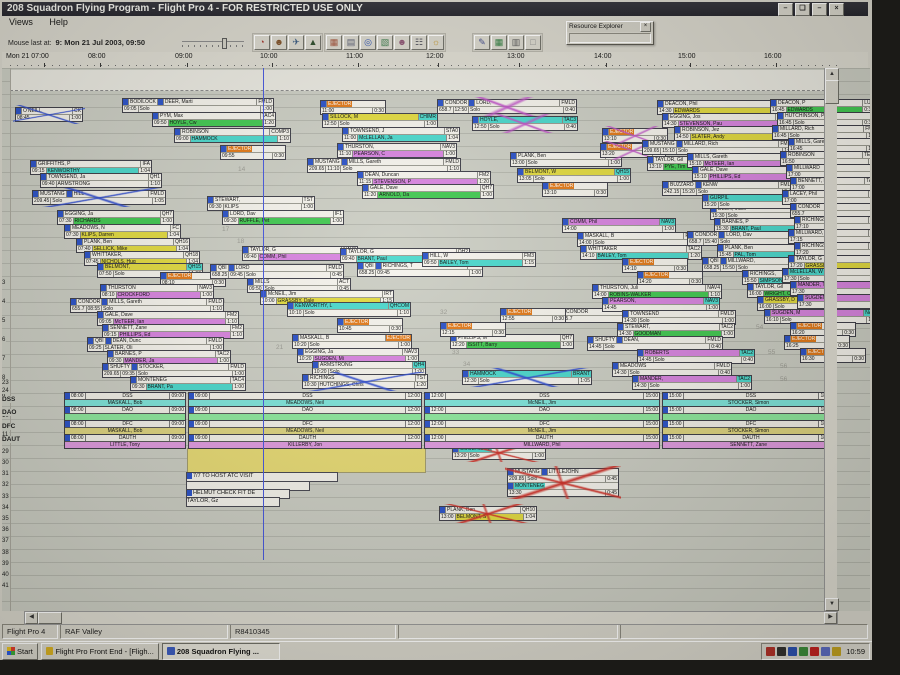  I want to click on zoom-icon: ◎, so click(368, 42).